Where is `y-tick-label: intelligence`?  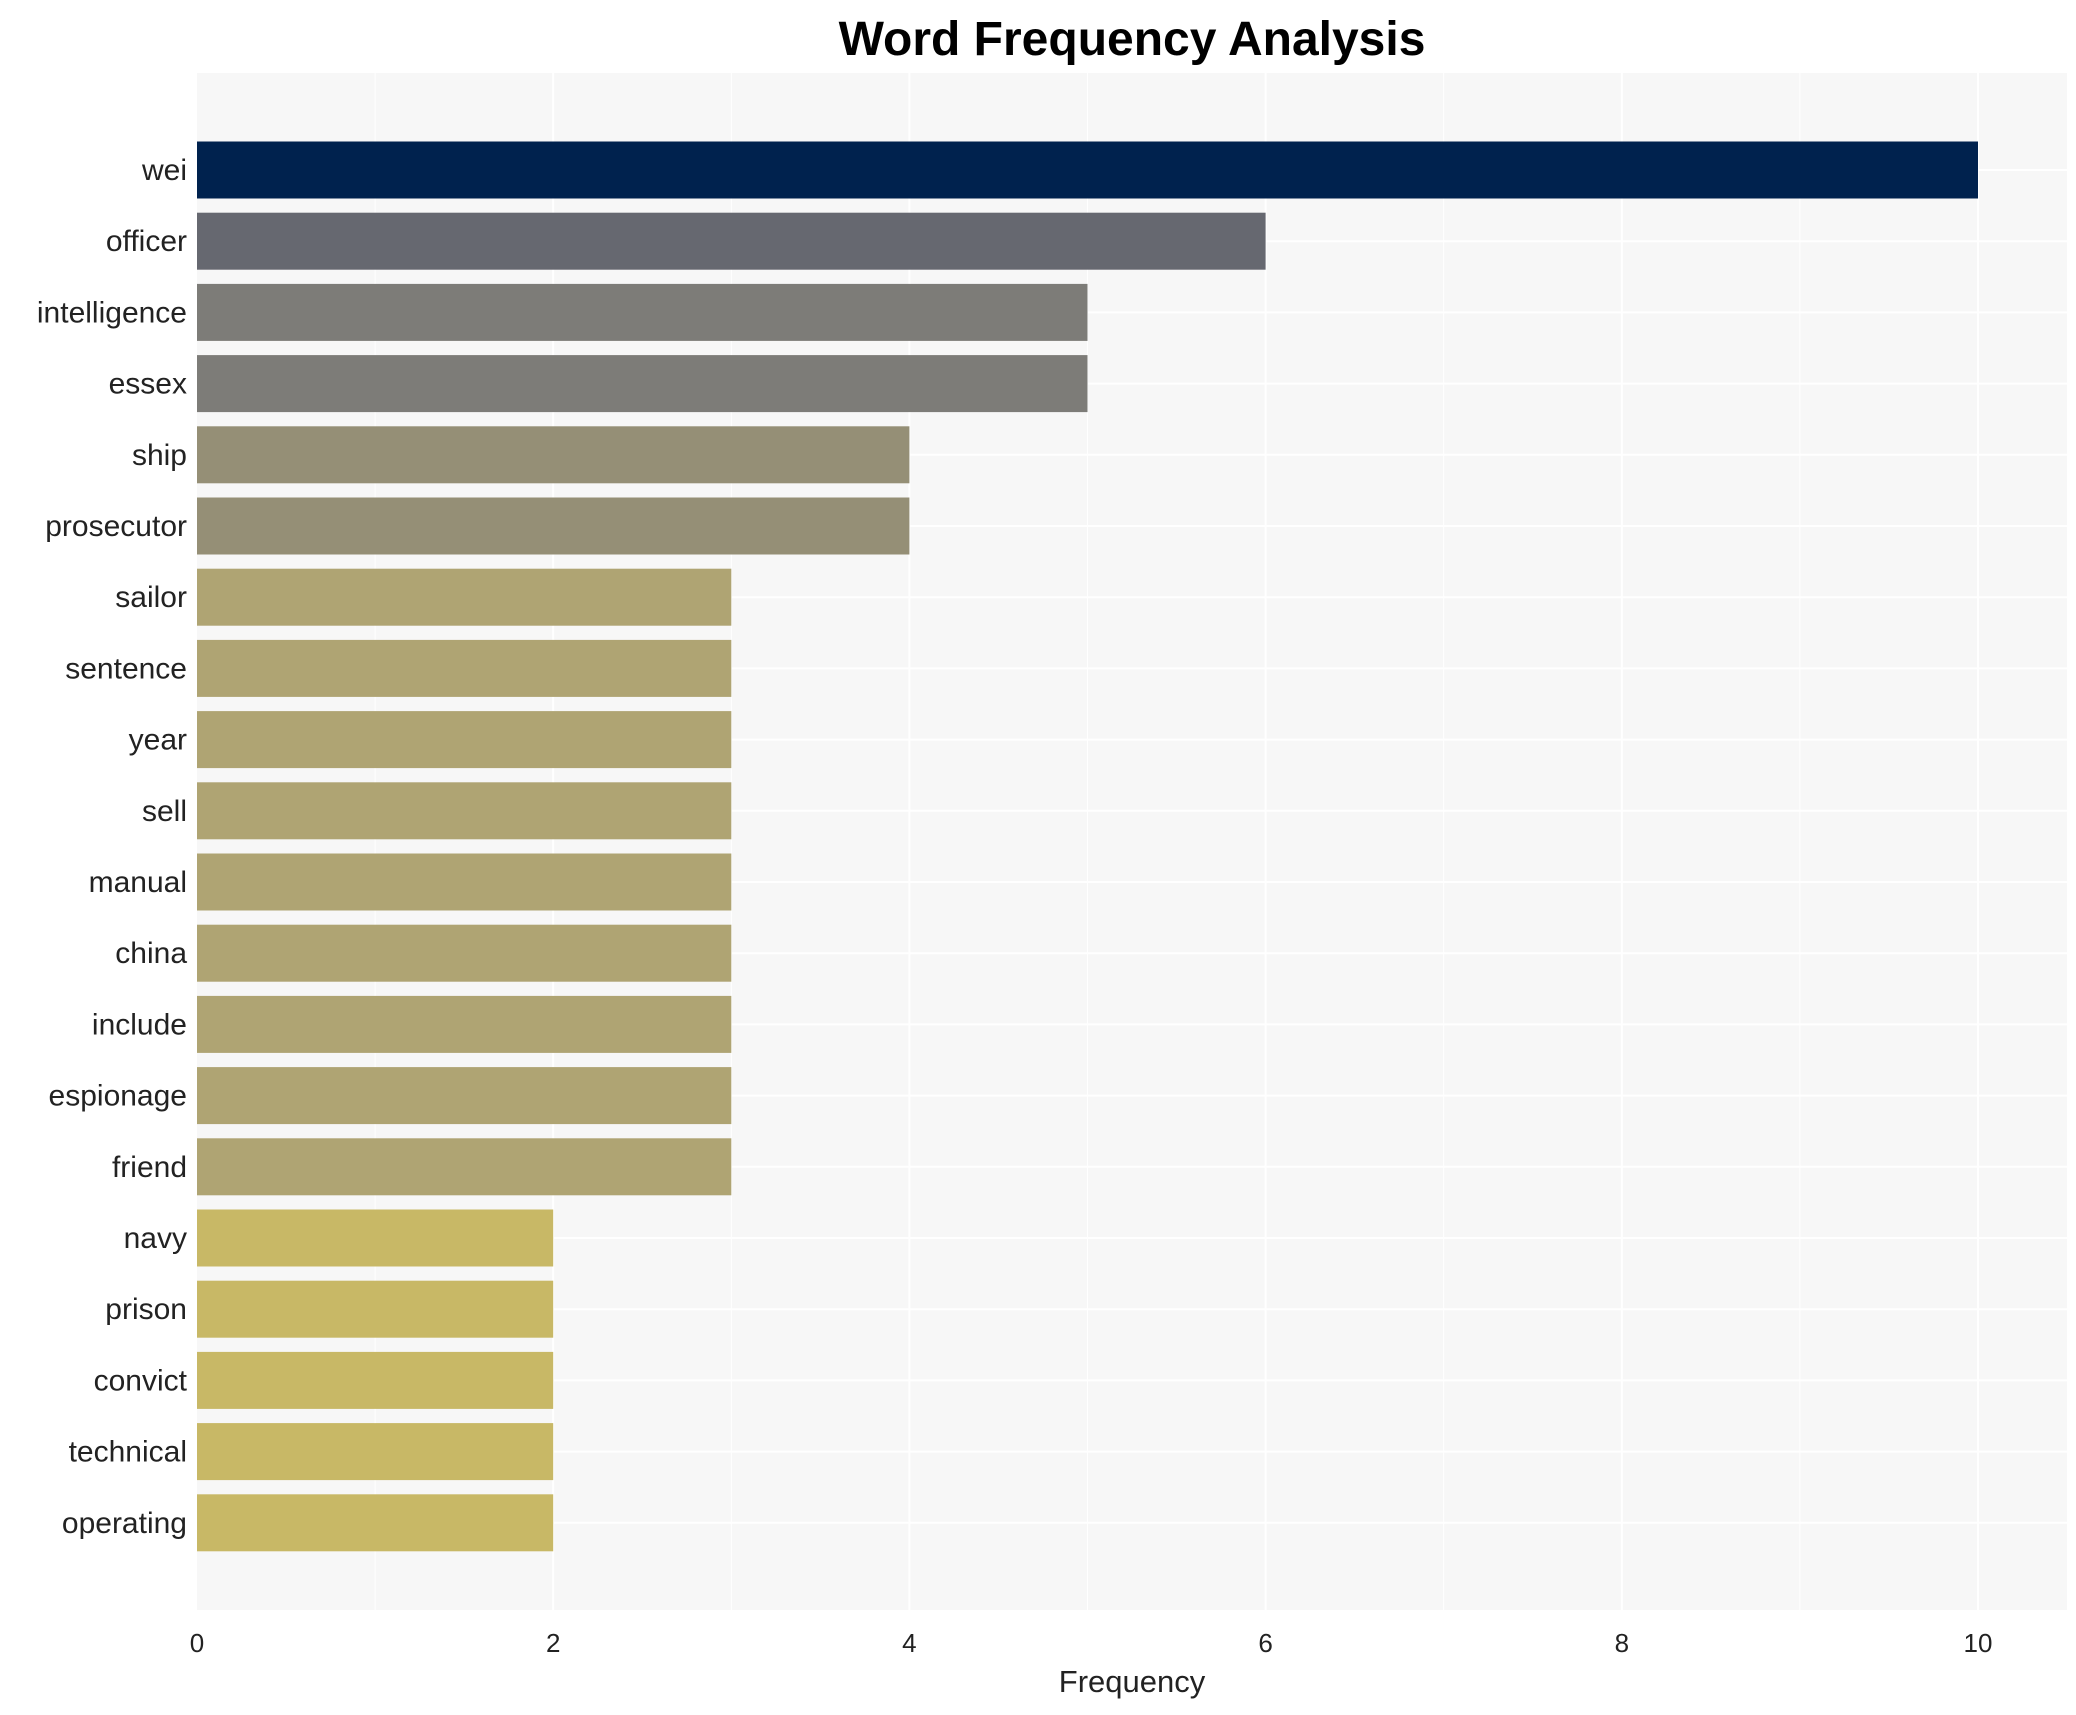 y-tick-label: intelligence is located at coordinates (112, 312).